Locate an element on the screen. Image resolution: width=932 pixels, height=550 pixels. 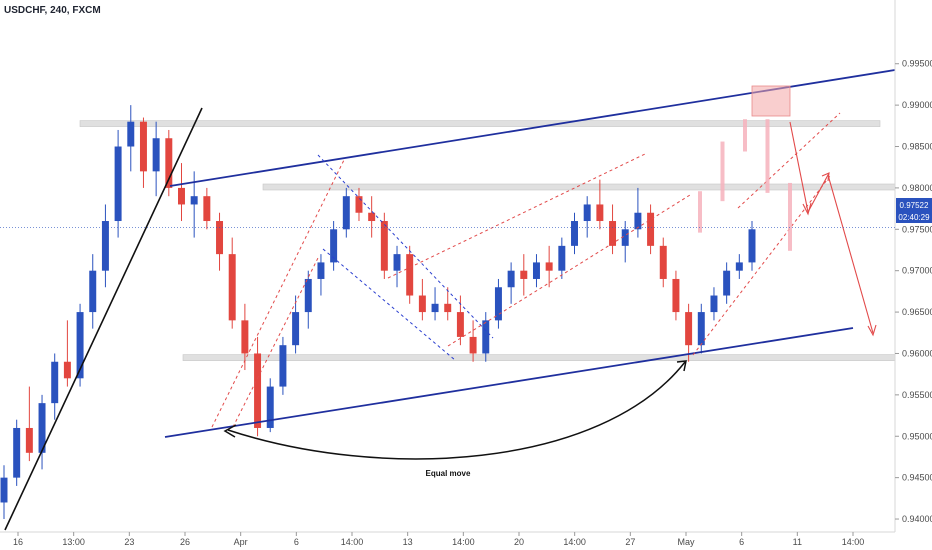
x-tick-label: 23 is located at coordinates (129, 542).